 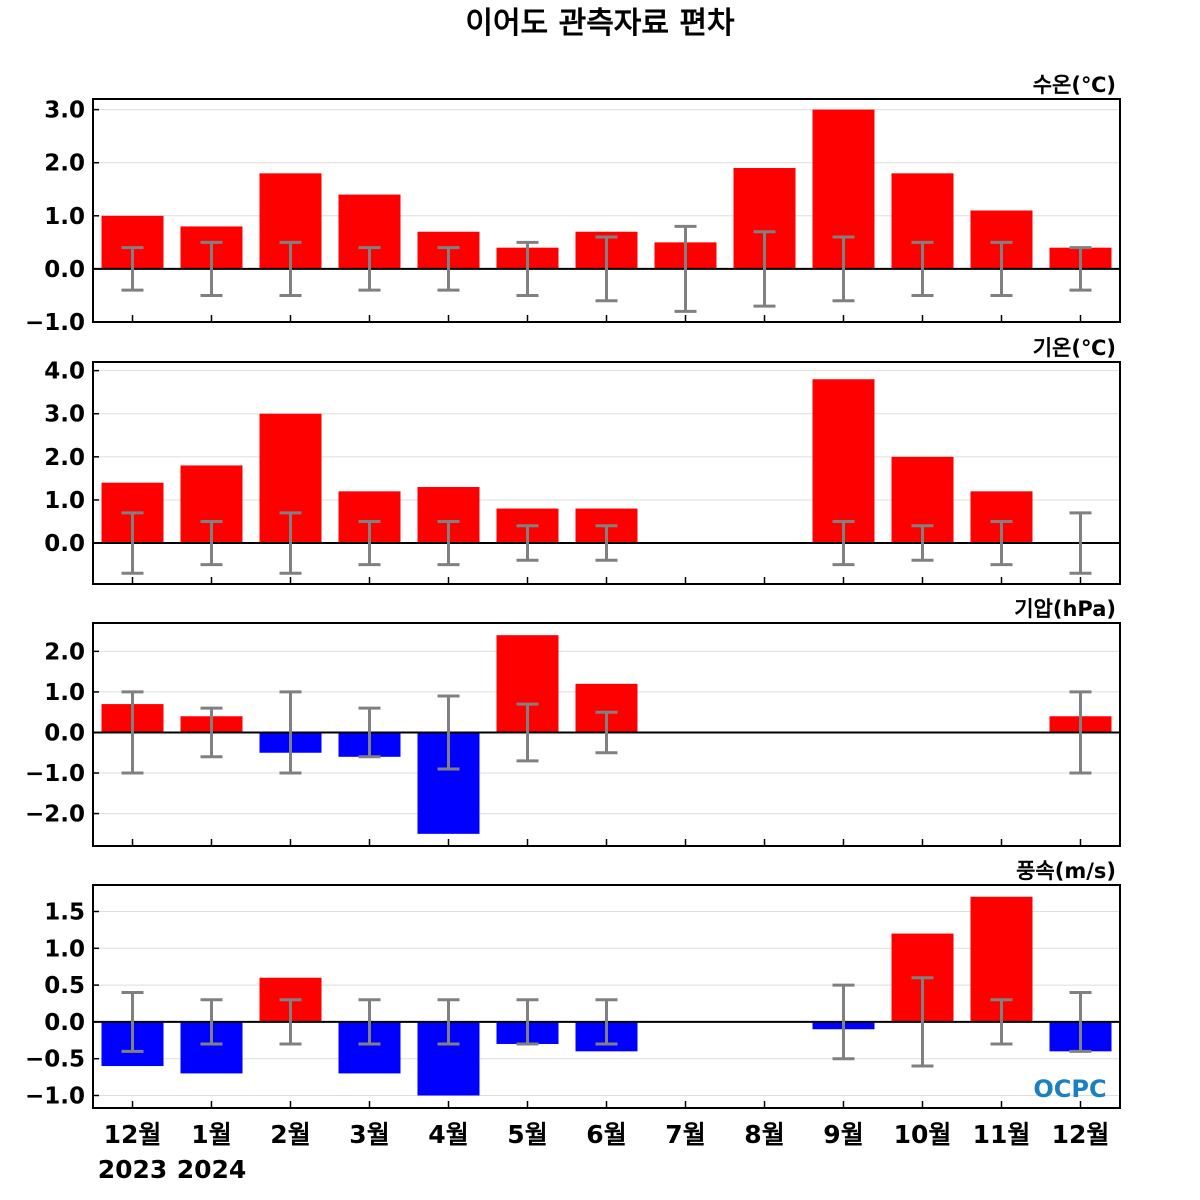 What do you see at coordinates (1066, 871) in the screenshot?
I see `panel-unit-label: 풍속(m/s)` at bounding box center [1066, 871].